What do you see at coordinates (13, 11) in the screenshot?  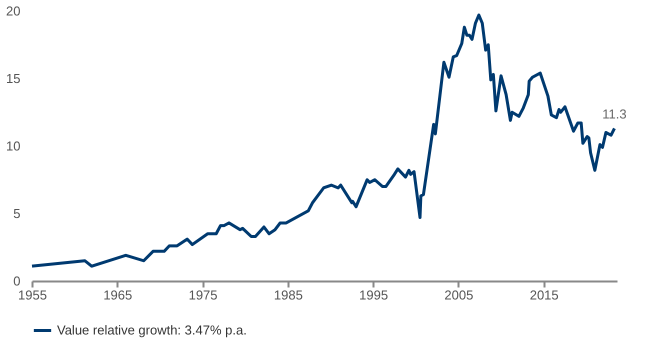 I see `y-tick-label: 20` at bounding box center [13, 11].